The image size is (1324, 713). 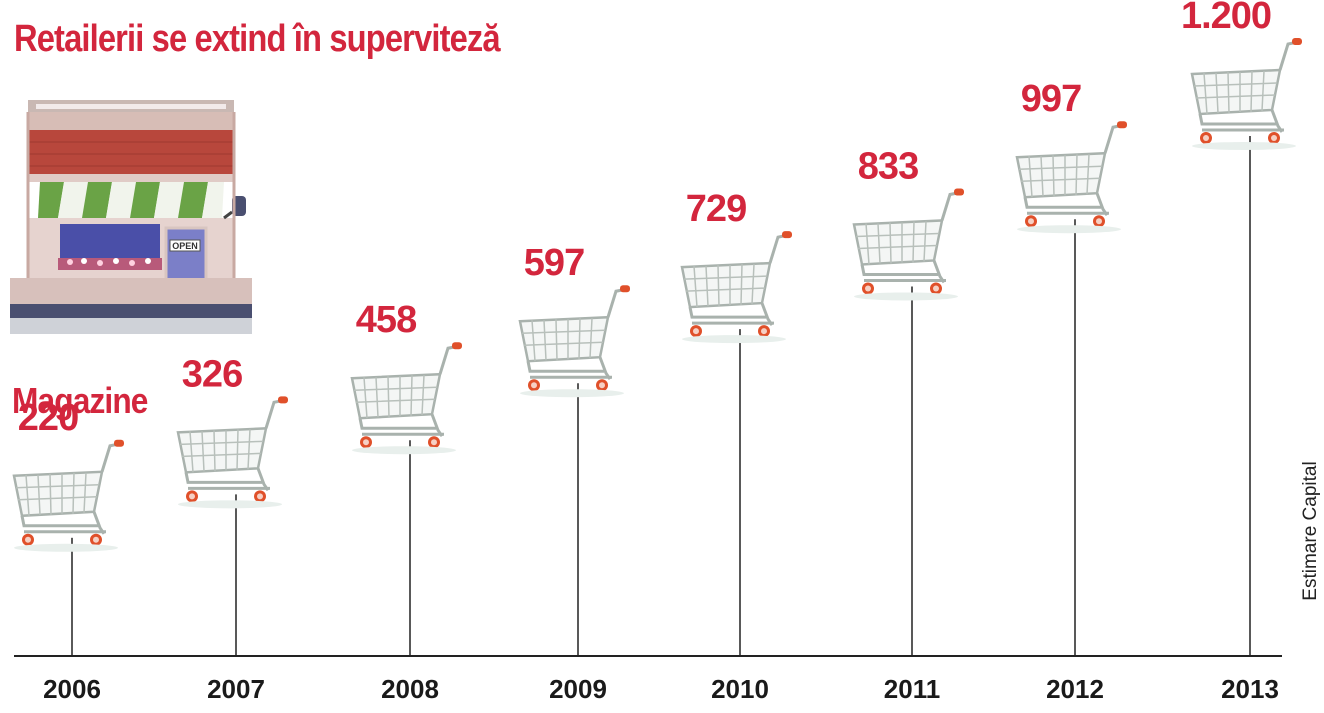 What do you see at coordinates (386, 320) in the screenshot?
I see `data-label-2008: 458` at bounding box center [386, 320].